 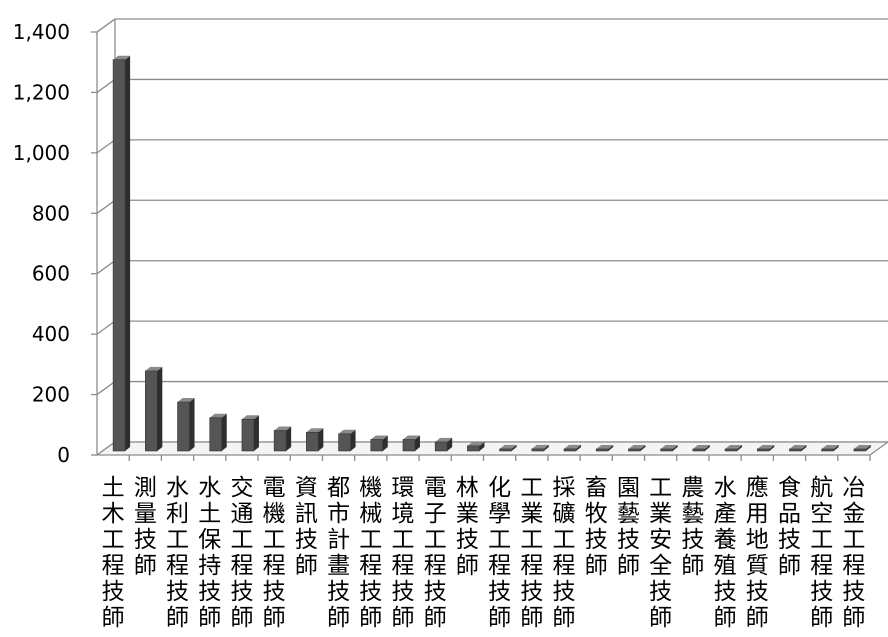 I want to click on x-category-label-char: 食, so click(x=789, y=488).